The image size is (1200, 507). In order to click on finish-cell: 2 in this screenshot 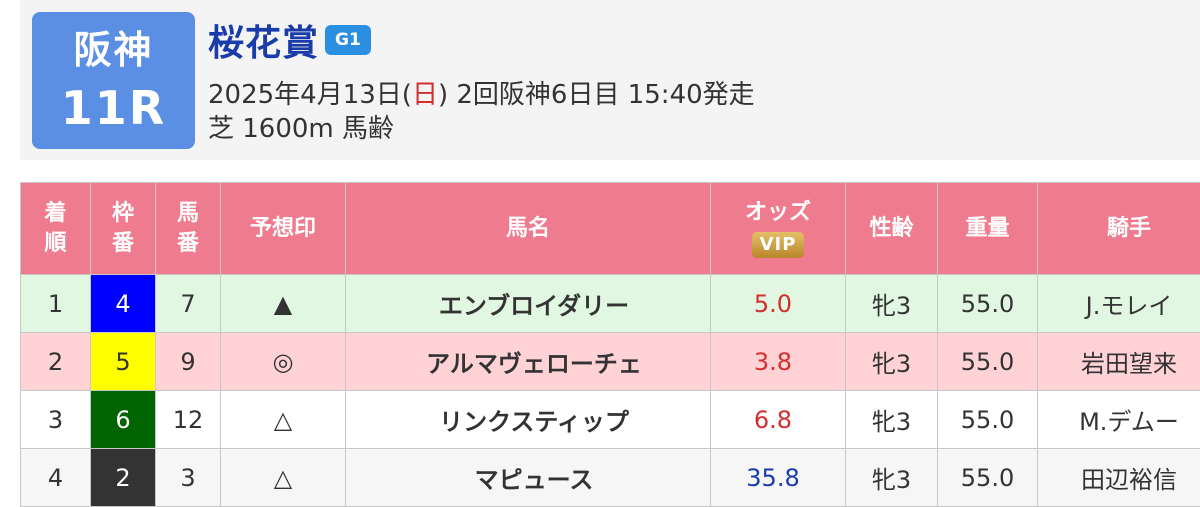, I will do `click(55, 361)`.